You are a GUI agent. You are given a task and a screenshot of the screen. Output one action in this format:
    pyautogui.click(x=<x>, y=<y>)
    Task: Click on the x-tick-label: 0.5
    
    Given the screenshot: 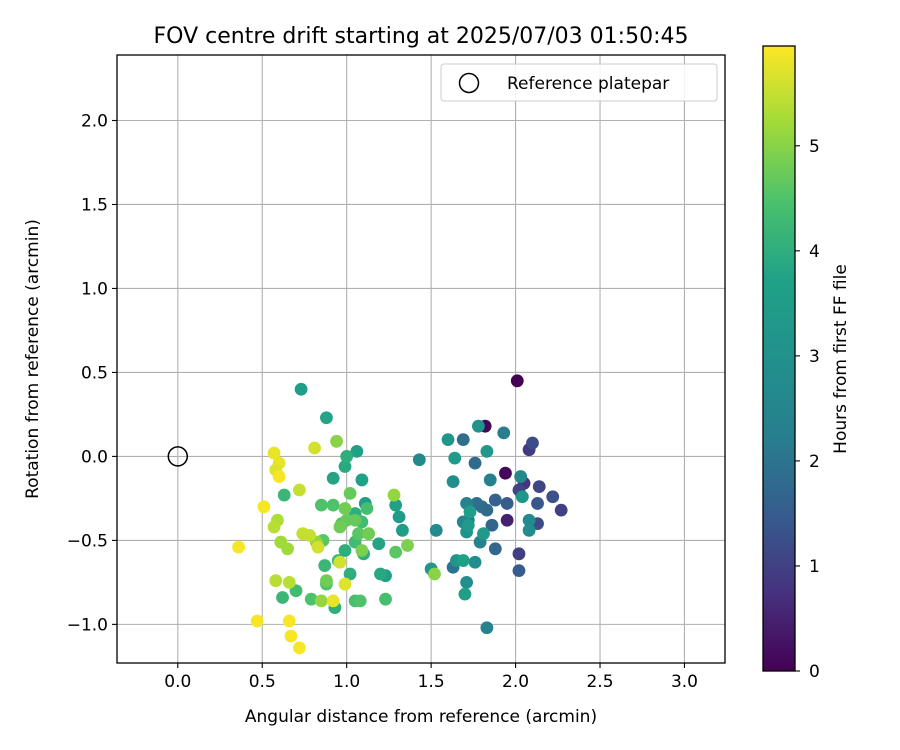 What is the action you would take?
    pyautogui.click(x=262, y=682)
    